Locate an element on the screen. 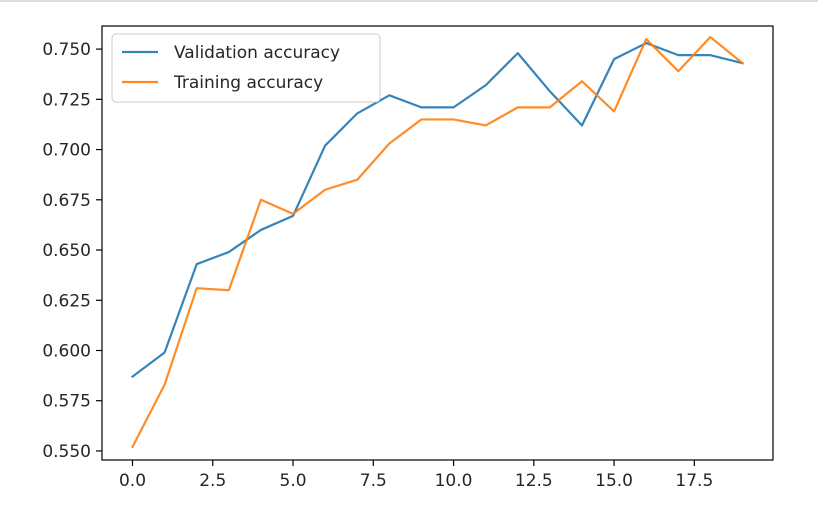 The width and height of the screenshot is (818, 532). x-axis: 0.0 2.5 5.0 7.5 10.0 12.5 15.0 17.5 is located at coordinates (416, 475).